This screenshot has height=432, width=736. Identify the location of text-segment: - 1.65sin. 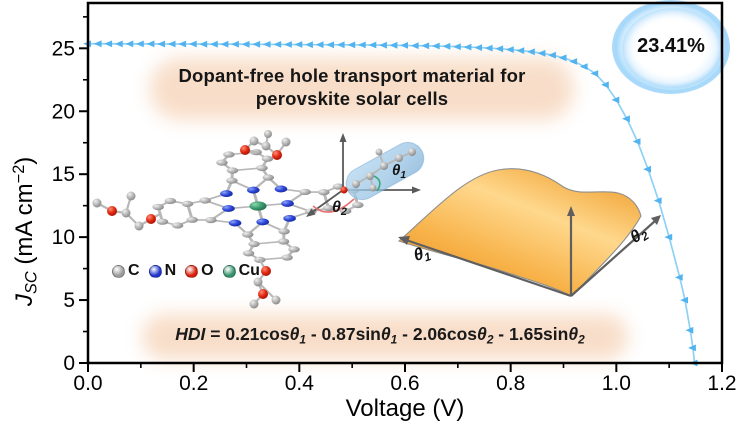
(531, 334).